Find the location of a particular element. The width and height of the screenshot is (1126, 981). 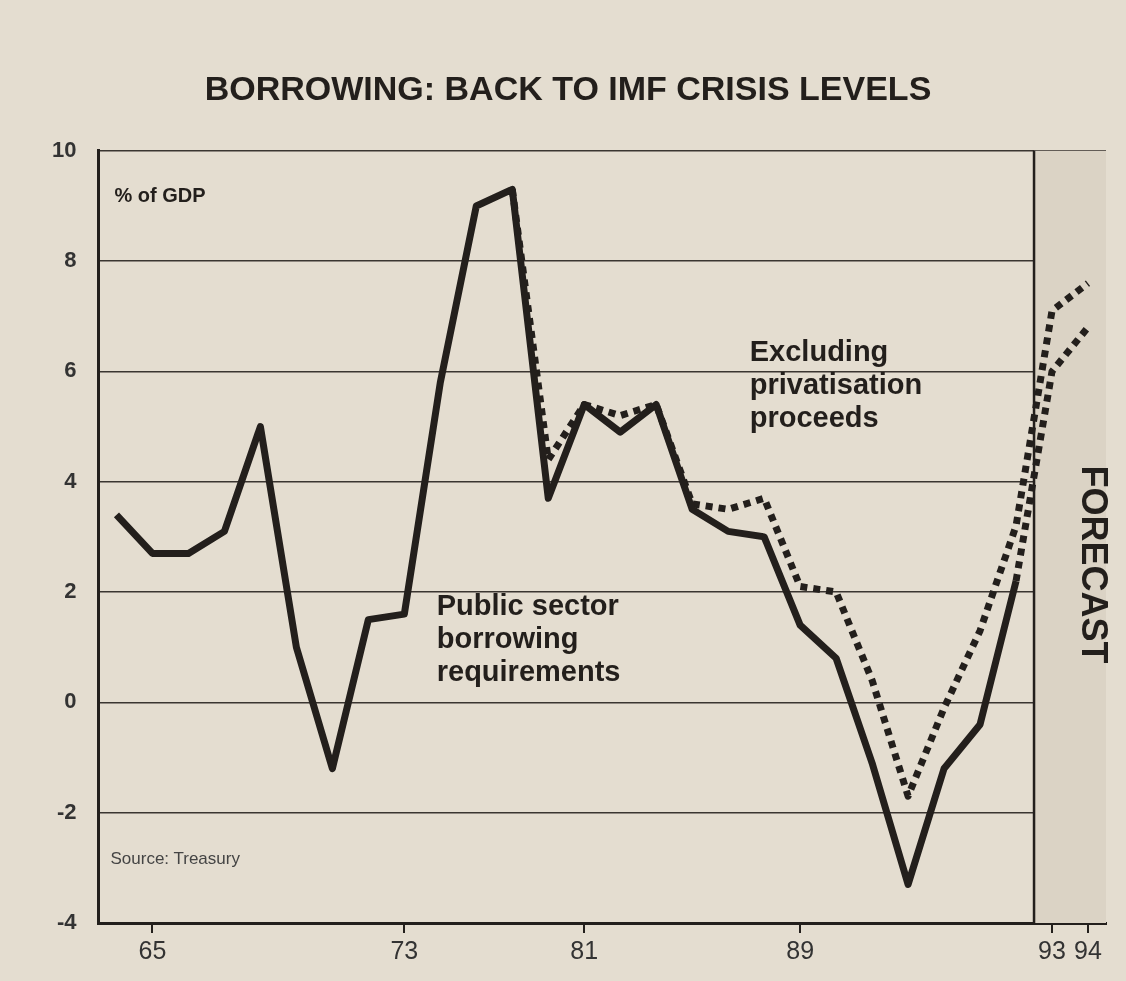

y-tick-label: -4 is located at coordinates (67, 922).